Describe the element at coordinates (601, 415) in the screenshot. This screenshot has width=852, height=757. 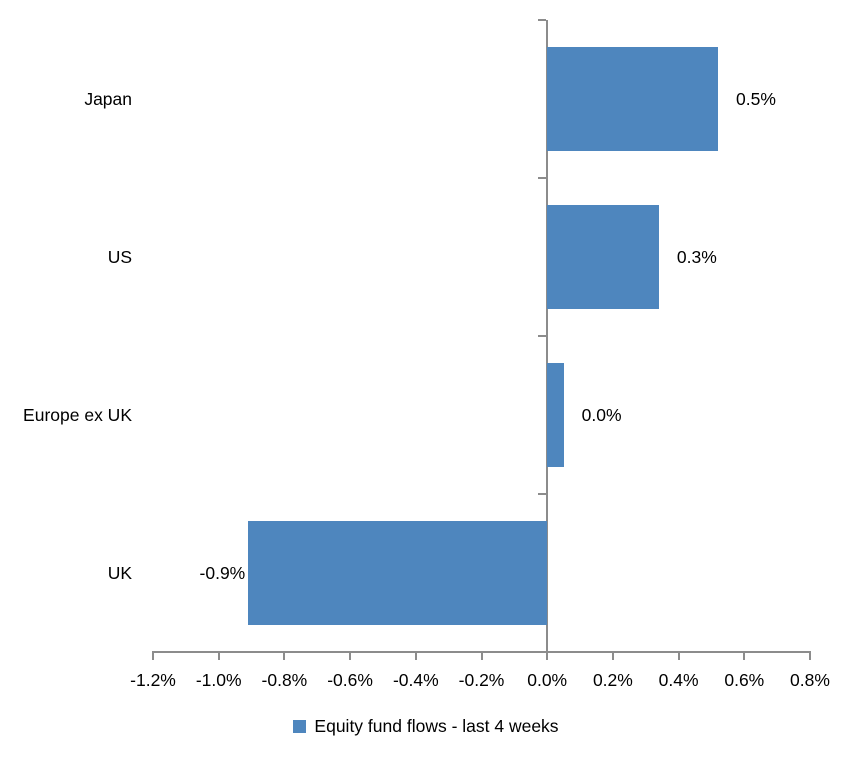
I see `bar-value-label: 0.0%` at that location.